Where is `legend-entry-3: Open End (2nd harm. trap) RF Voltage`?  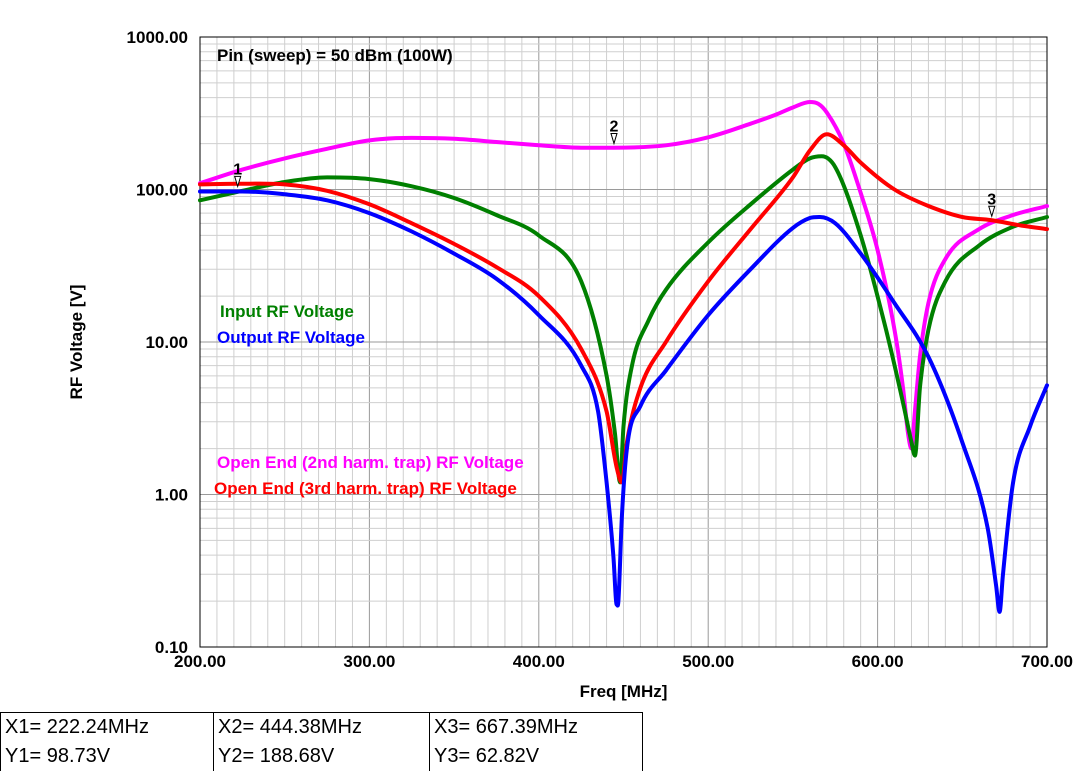
legend-entry-3: Open End (2nd harm. trap) RF Voltage is located at coordinates (370, 462).